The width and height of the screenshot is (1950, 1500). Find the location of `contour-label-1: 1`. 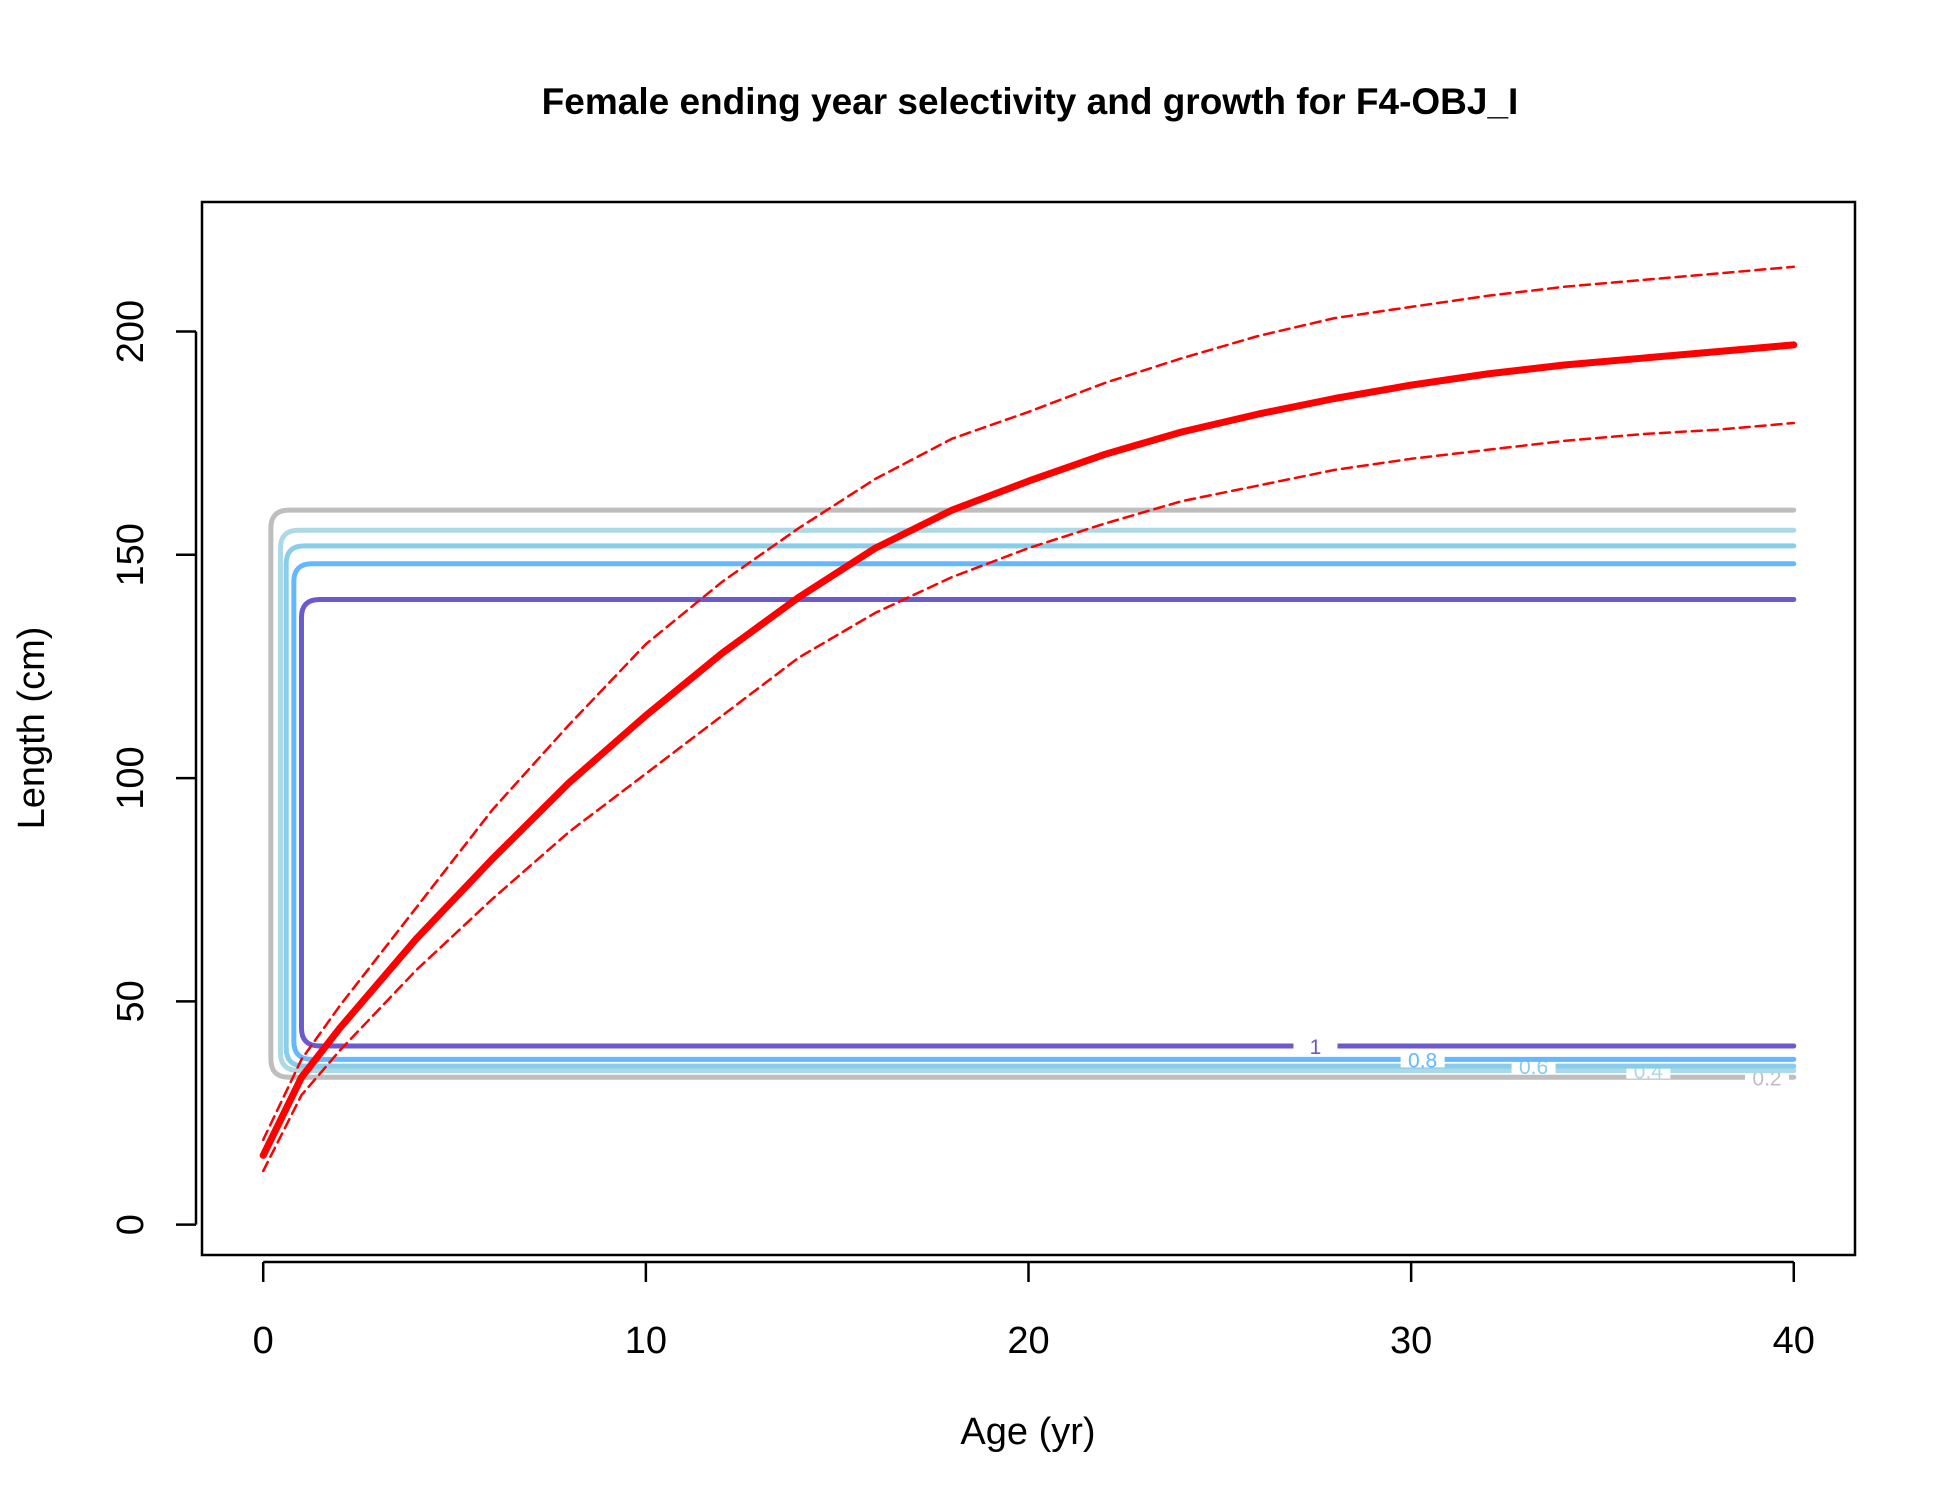

contour-label-1: 1 is located at coordinates (1316, 1047).